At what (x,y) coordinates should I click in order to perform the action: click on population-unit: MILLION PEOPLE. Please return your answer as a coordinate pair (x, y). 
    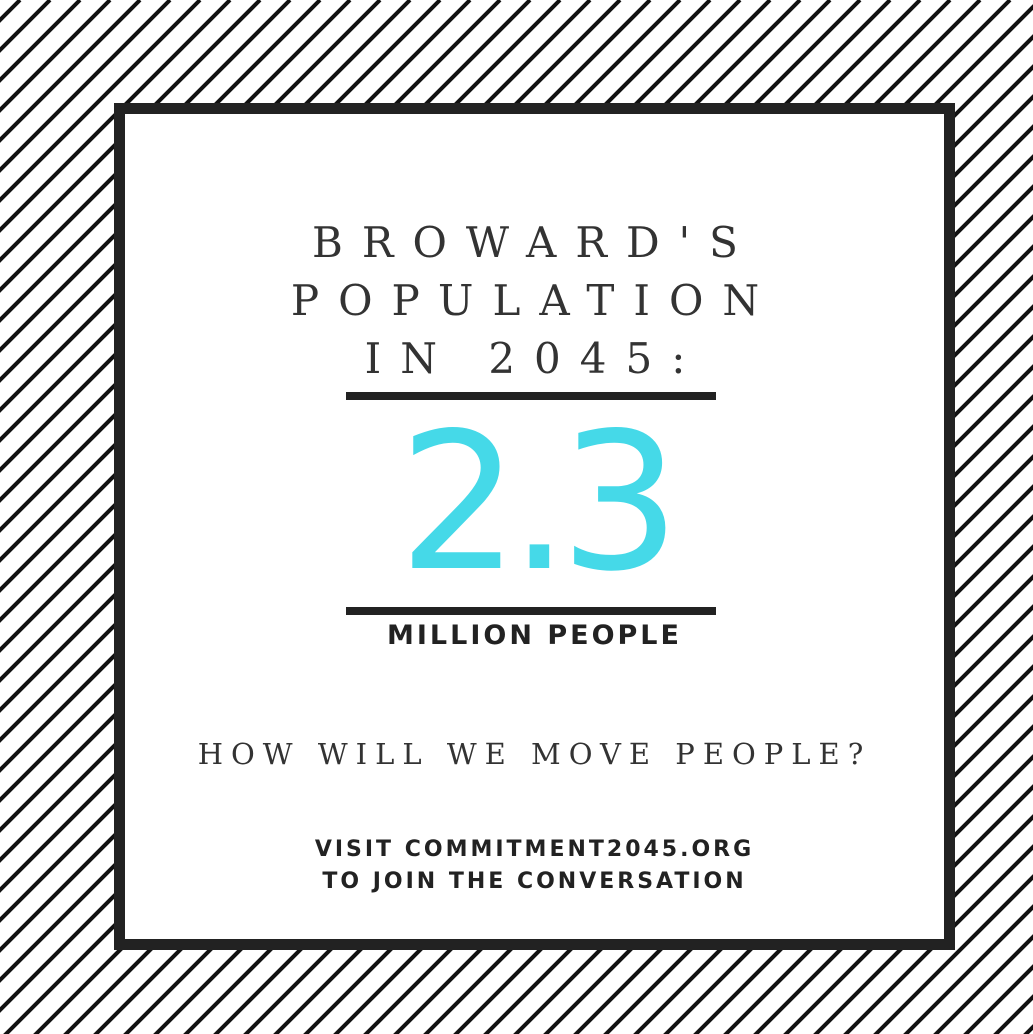
    Looking at the image, I should click on (534, 635).